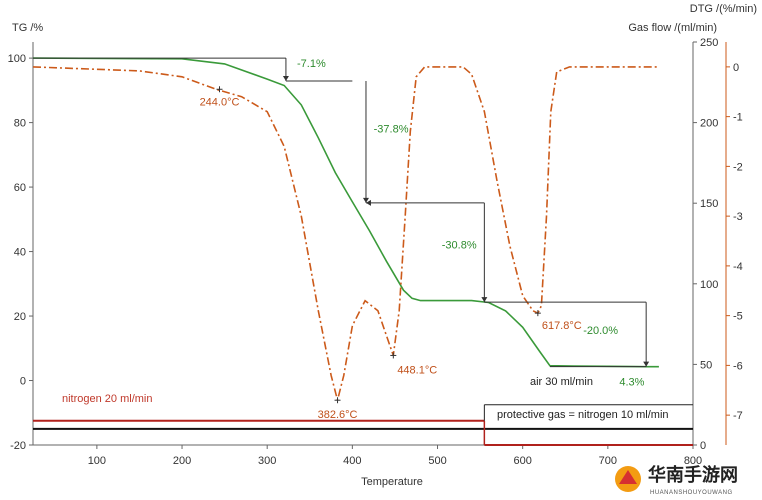  What do you see at coordinates (738, 366) in the screenshot?
I see `dtg-tick-label: -6` at bounding box center [738, 366].